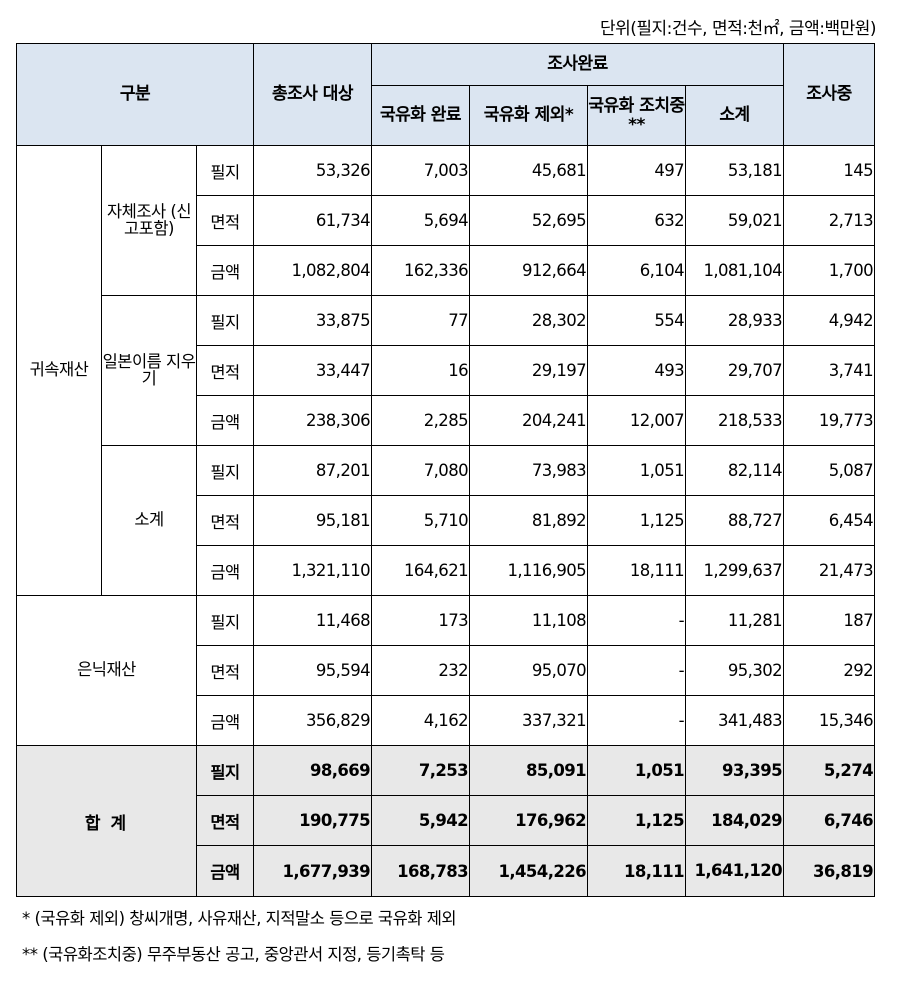 The height and width of the screenshot is (1001, 900). I want to click on cell: 173, so click(421, 620).